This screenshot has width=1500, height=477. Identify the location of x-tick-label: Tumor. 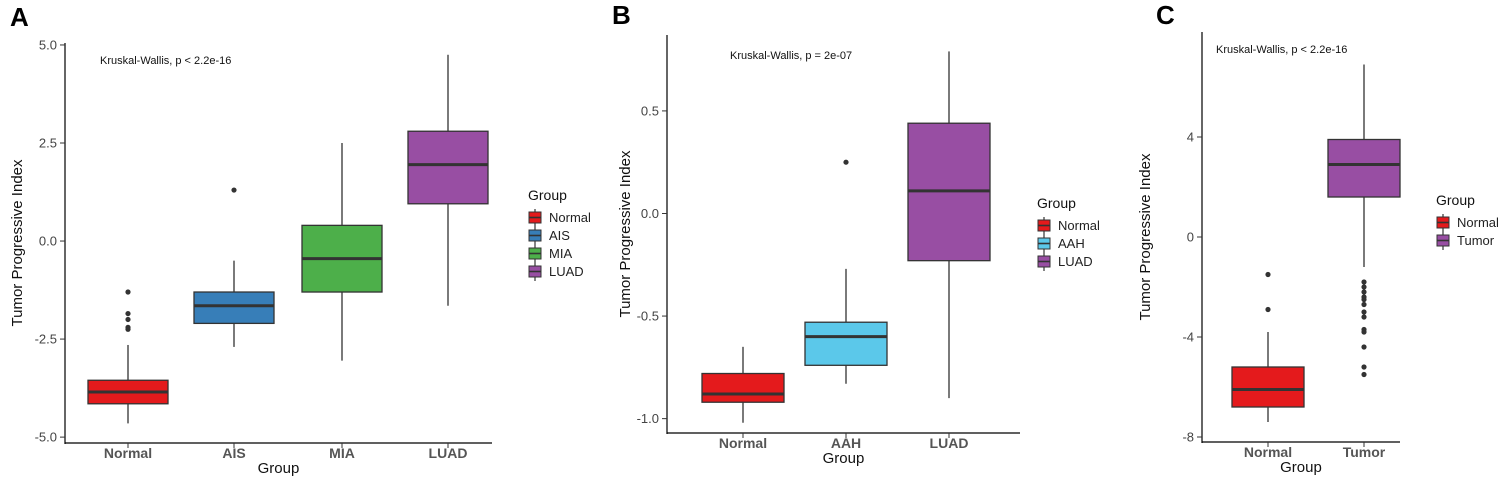
(1364, 452).